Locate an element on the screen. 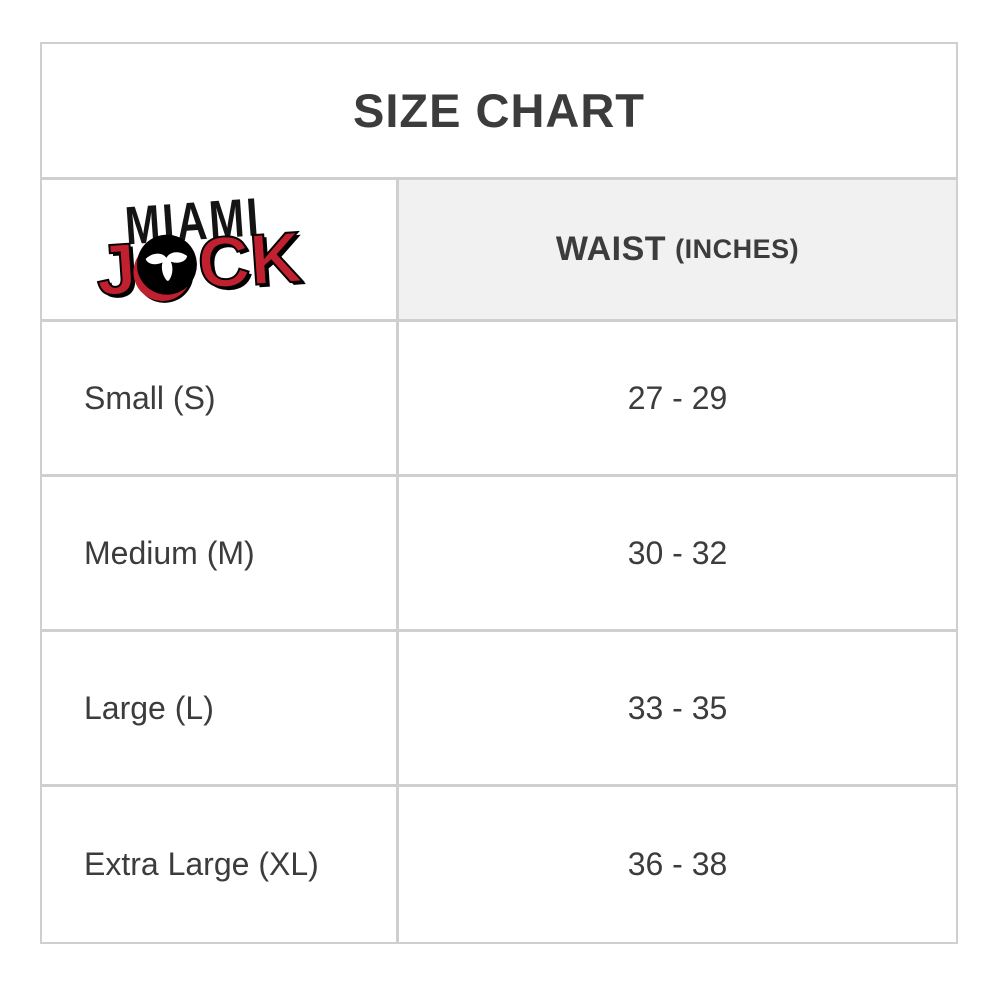 The width and height of the screenshot is (1000, 1000). size-cell: Extra Large (XL) is located at coordinates (220, 864).